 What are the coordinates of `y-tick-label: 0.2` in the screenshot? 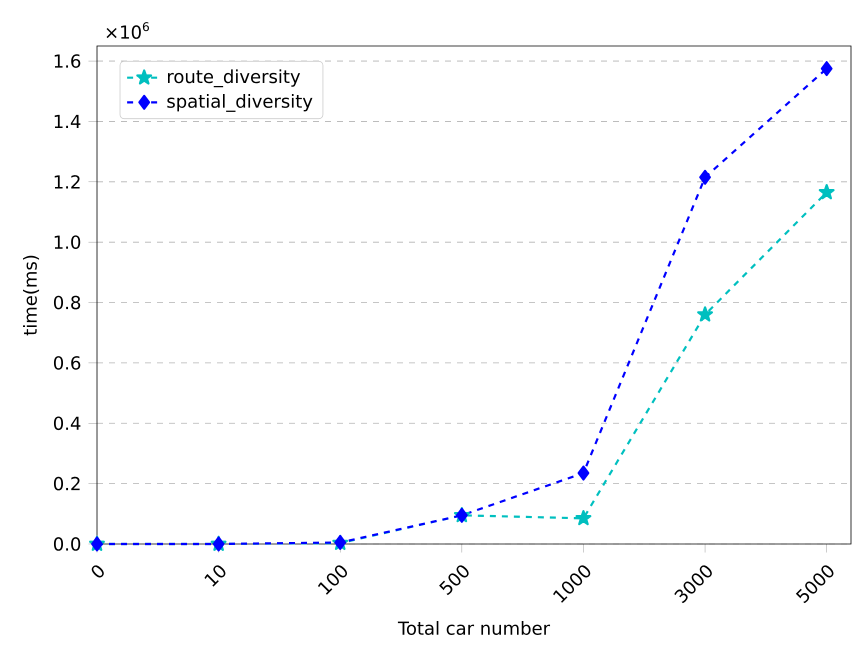 It's located at (67, 483).